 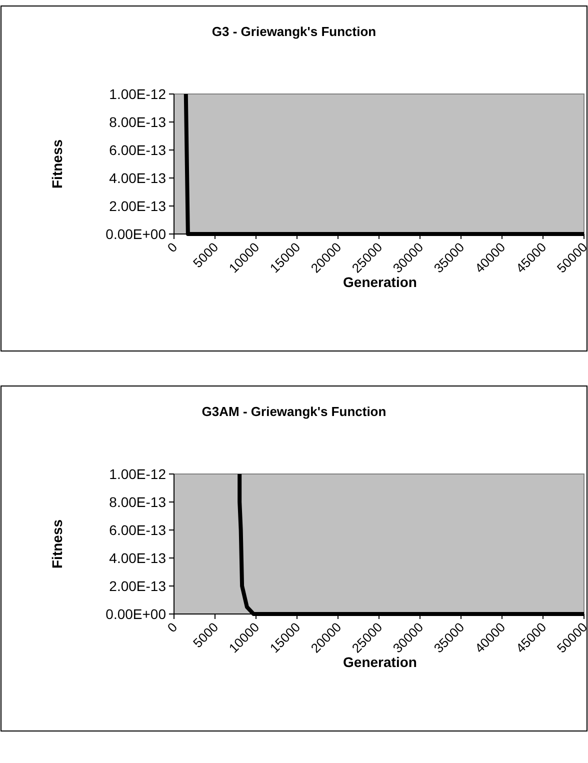 What do you see at coordinates (294, 411) in the screenshot?
I see `chart-title: G3AM - Griewangk's Function` at bounding box center [294, 411].